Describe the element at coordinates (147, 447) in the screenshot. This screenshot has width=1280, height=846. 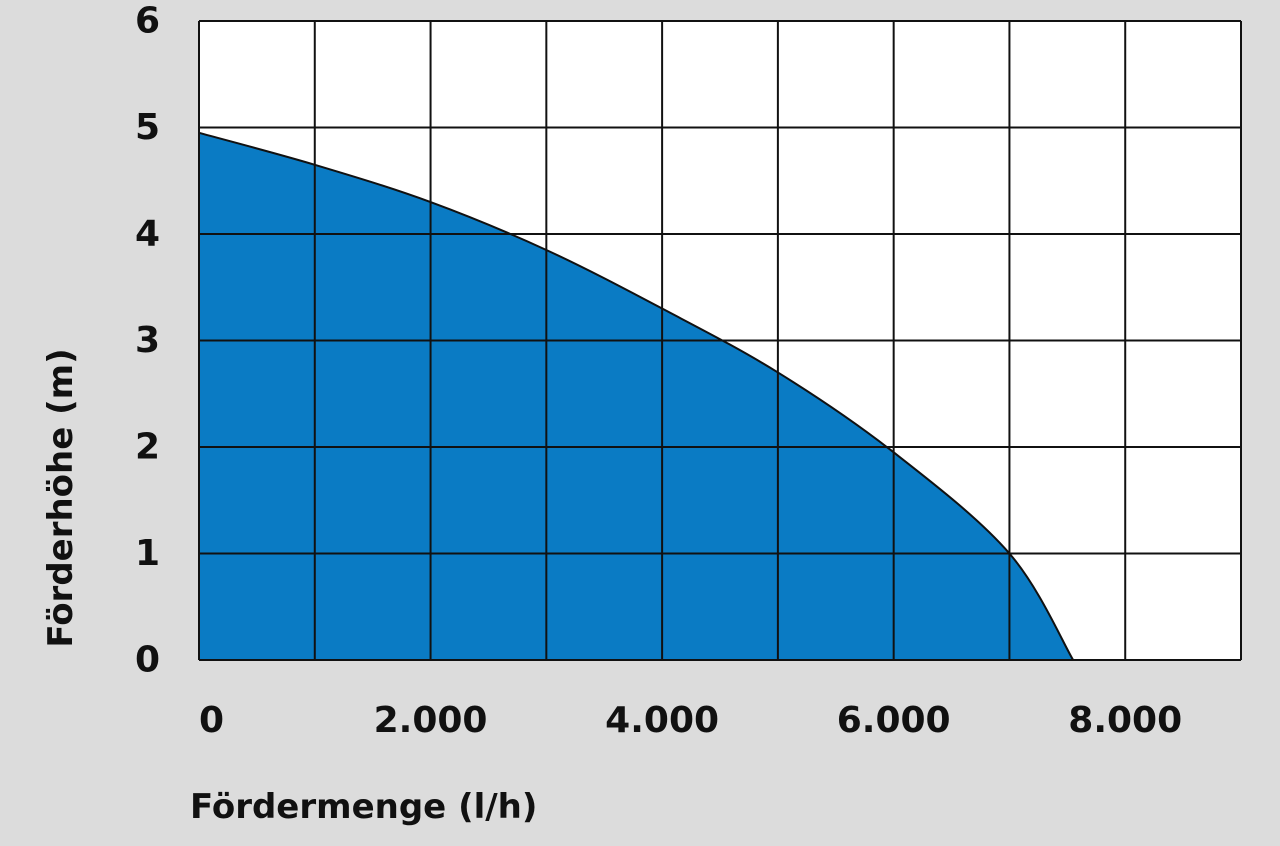
I see `y-tick-label: 2` at that location.